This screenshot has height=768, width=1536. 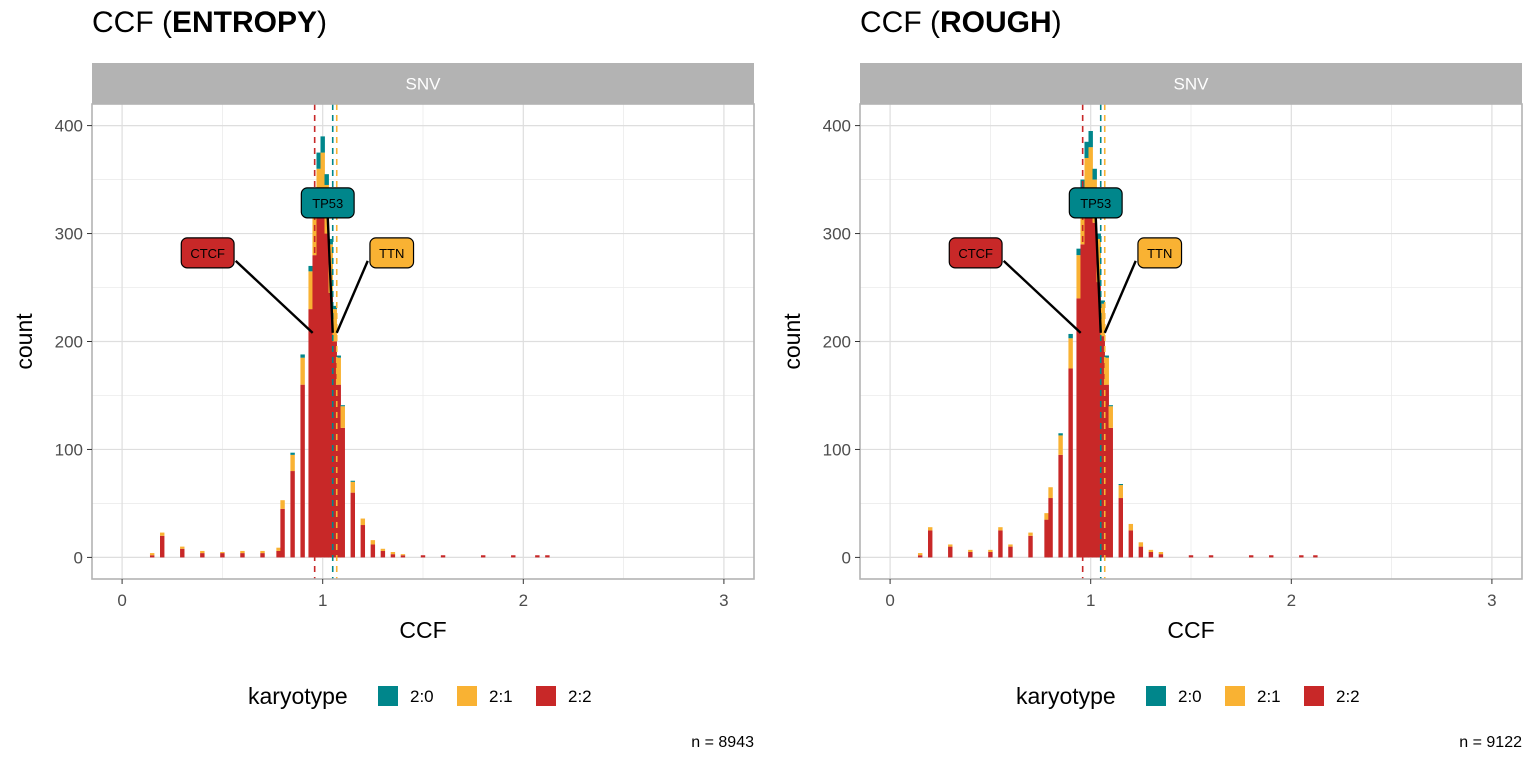 I want to click on x-tick-label: 2, so click(x=1291, y=600).